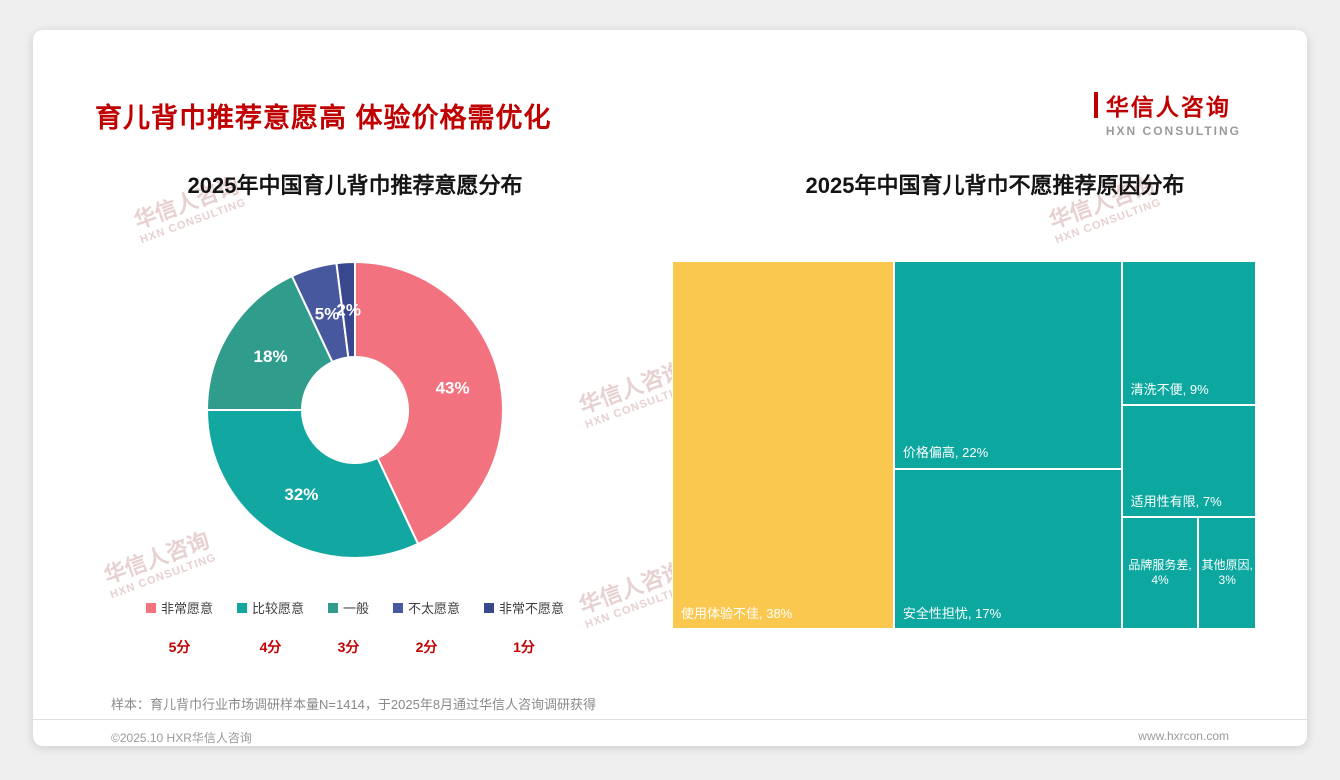 The height and width of the screenshot is (780, 1340). What do you see at coordinates (945, 453) in the screenshot?
I see `treemap-cell-label: 价格偏高, 22%` at bounding box center [945, 453].